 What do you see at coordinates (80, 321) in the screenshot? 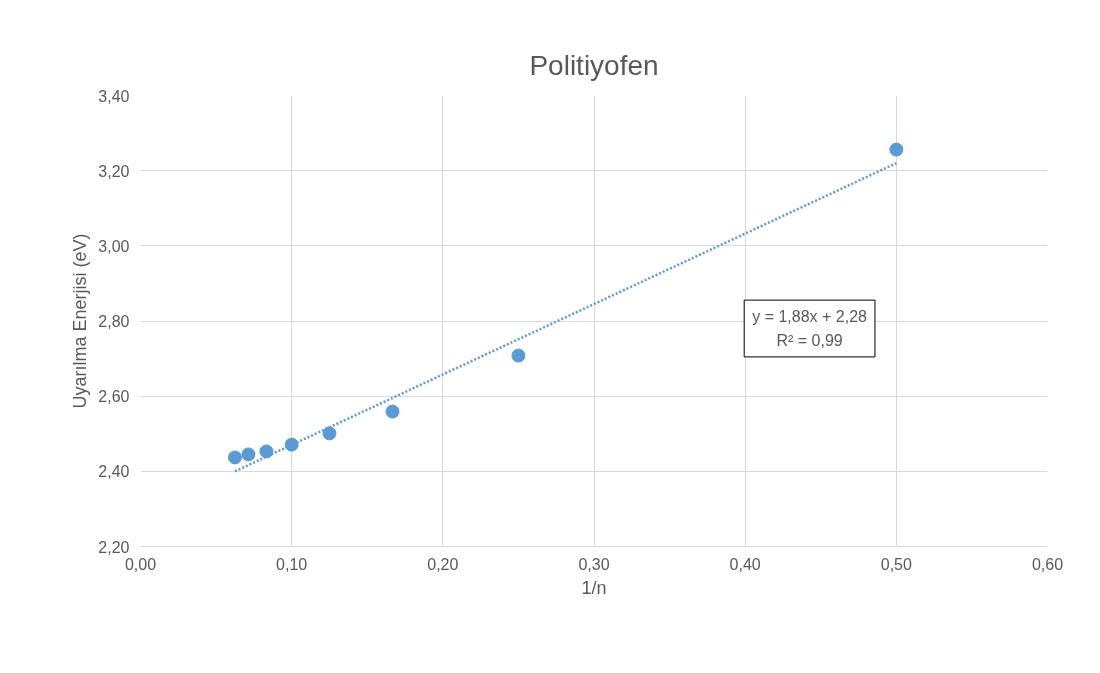
I see `y-axis-title: Uyarılma Enerjisi (eV)` at bounding box center [80, 321].